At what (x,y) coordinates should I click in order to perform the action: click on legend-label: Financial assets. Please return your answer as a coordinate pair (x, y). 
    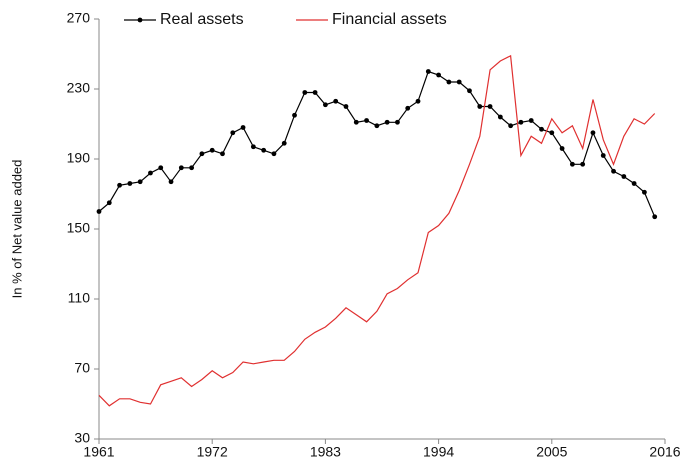
    Looking at the image, I should click on (389, 19).